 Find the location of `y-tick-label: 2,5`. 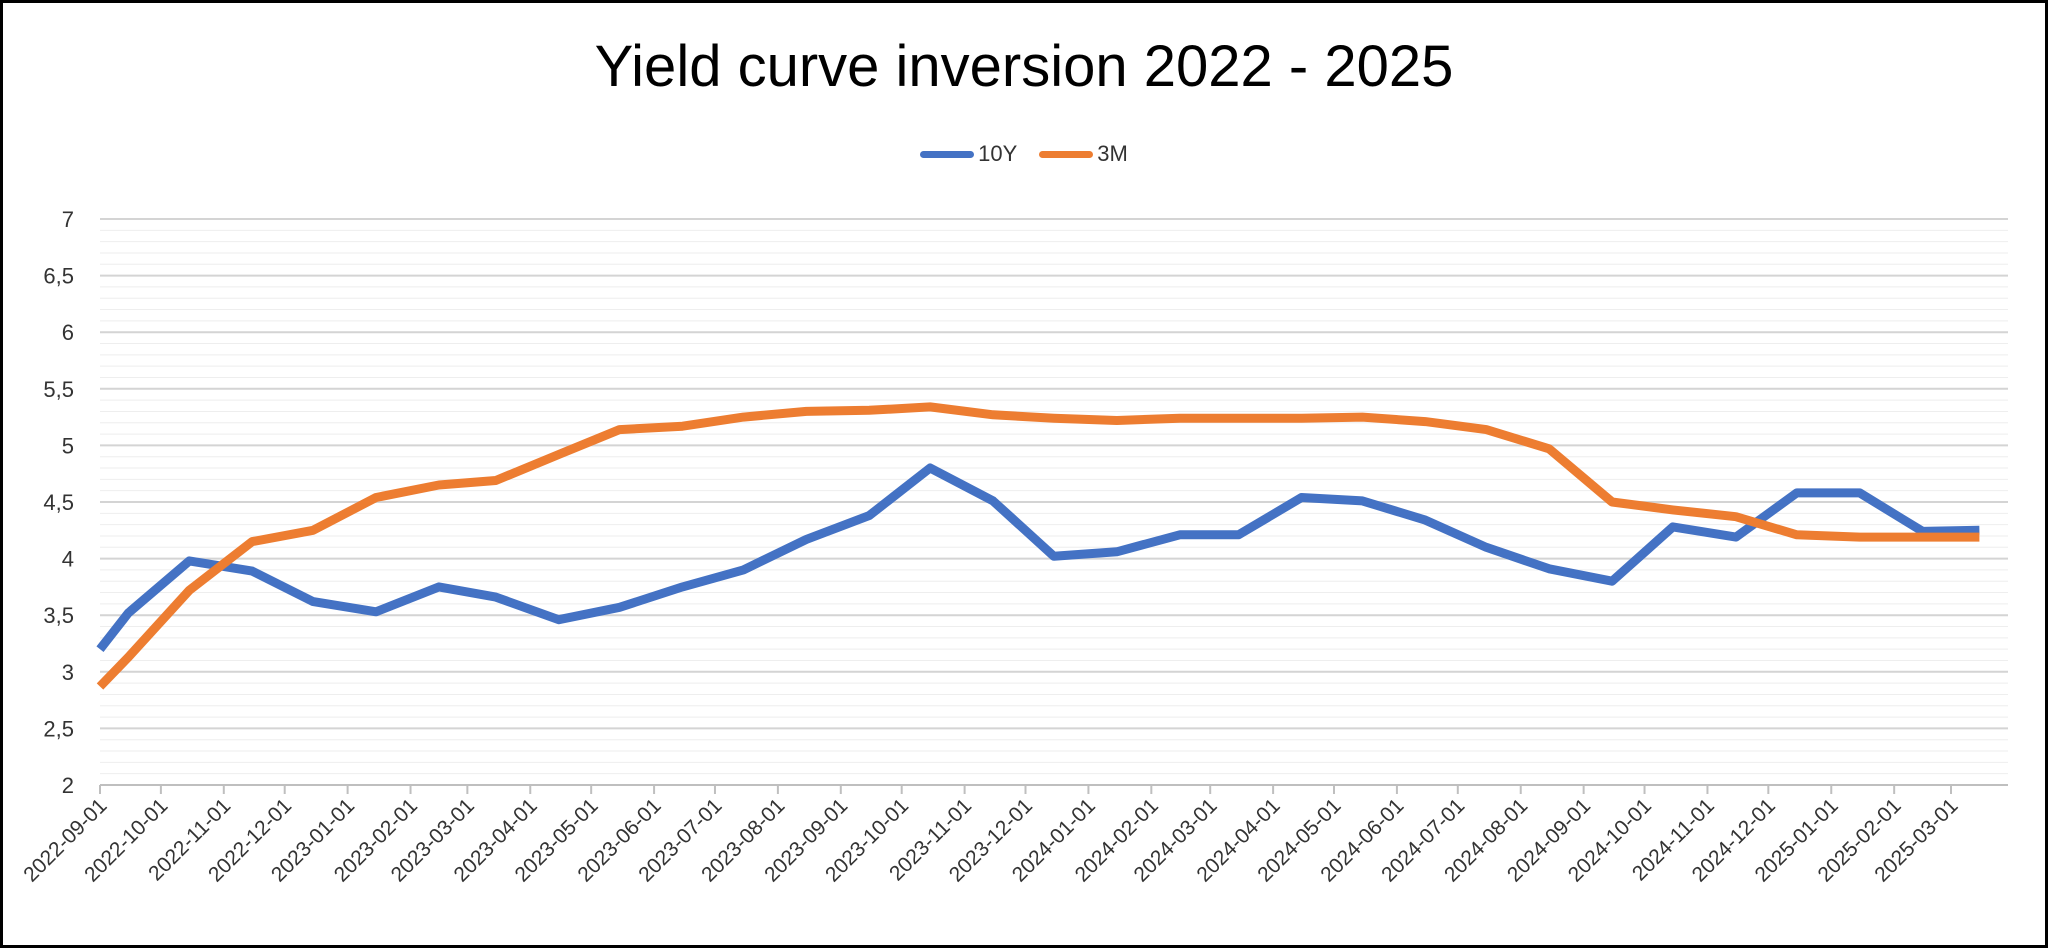

y-tick-label: 2,5 is located at coordinates (58, 728).